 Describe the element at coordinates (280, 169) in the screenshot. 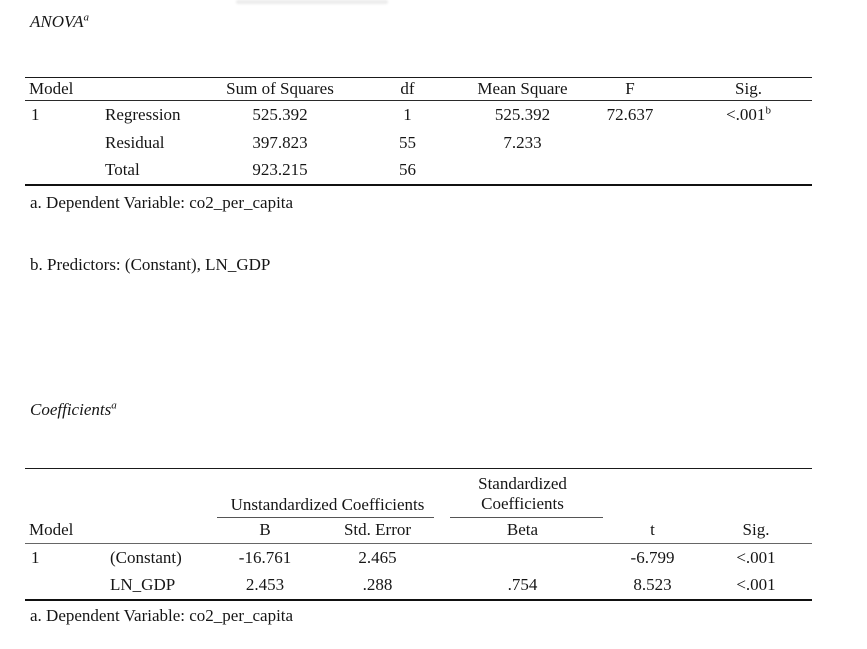

I see `cell-sum-of-squares: 923.215` at that location.